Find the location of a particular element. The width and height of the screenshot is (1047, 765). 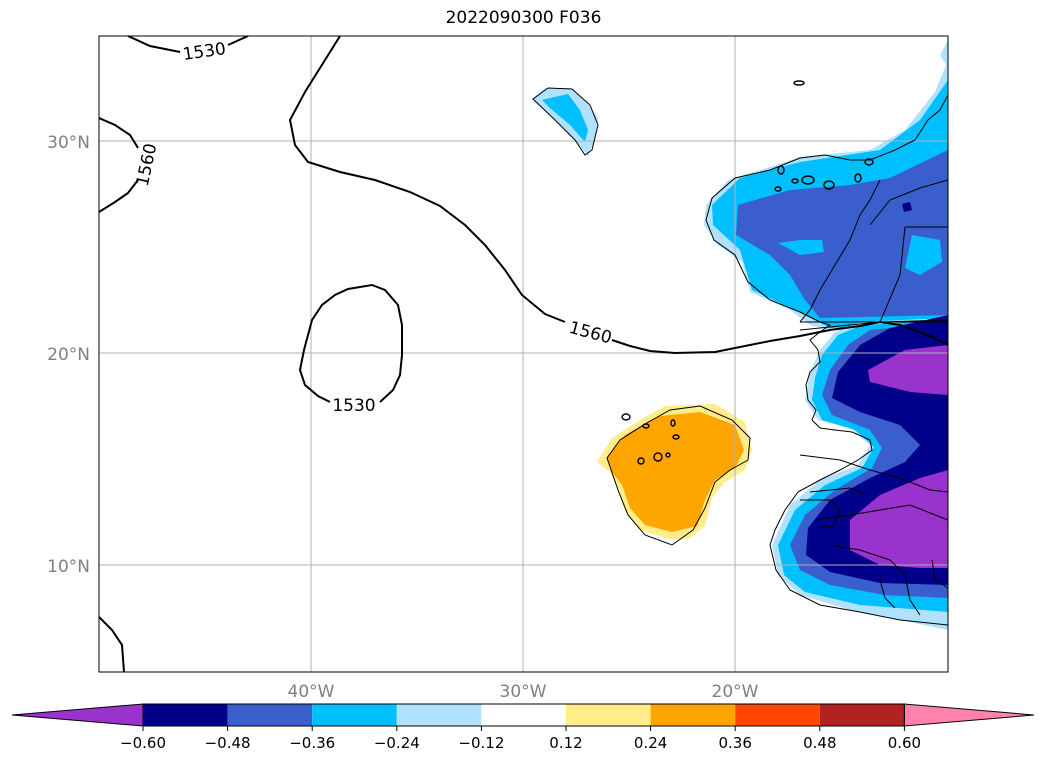

lat-label: 30°N is located at coordinates (68, 143).